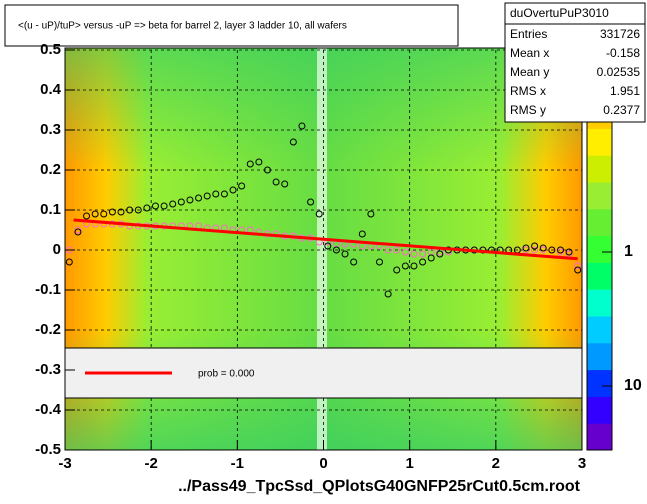  I want to click on stats-value: -0.158, so click(623, 53).